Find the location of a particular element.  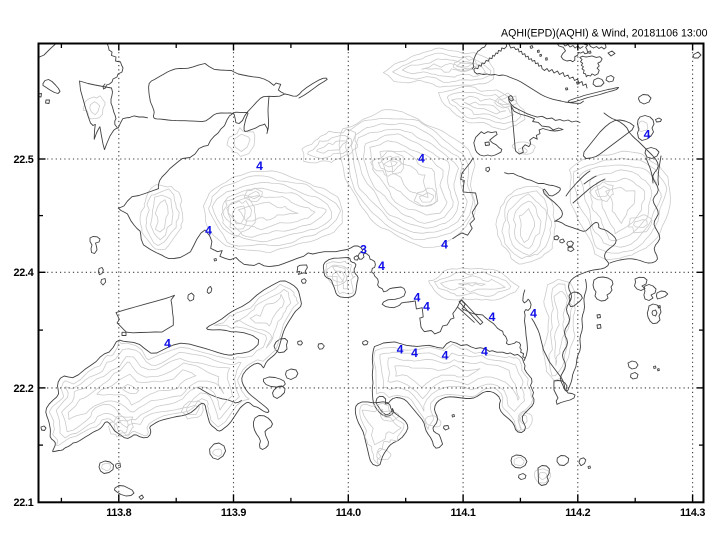

svg-text: 113.8 is located at coordinates (118, 513).